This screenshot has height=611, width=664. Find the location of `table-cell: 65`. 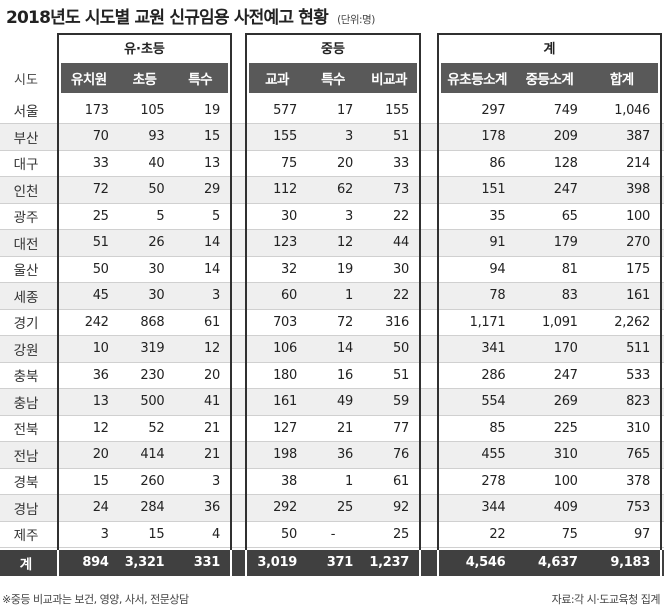

table-cell: 65 is located at coordinates (569, 216).